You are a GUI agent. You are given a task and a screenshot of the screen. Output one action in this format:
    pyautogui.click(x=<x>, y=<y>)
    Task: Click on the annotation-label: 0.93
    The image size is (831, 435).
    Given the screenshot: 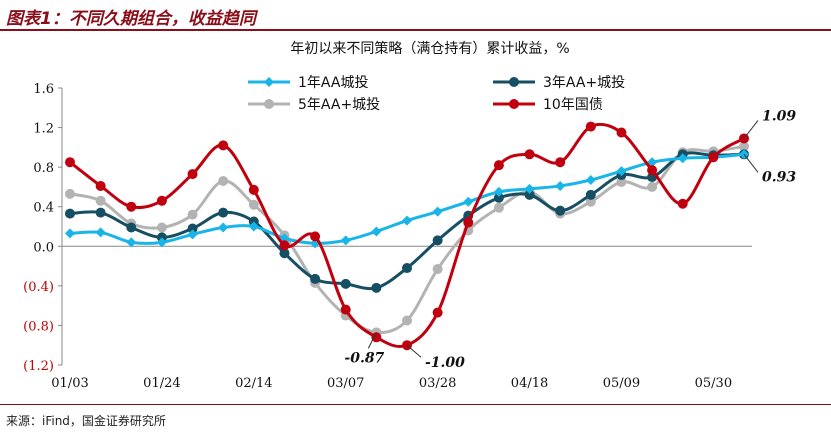 What is the action you would take?
    pyautogui.click(x=779, y=177)
    